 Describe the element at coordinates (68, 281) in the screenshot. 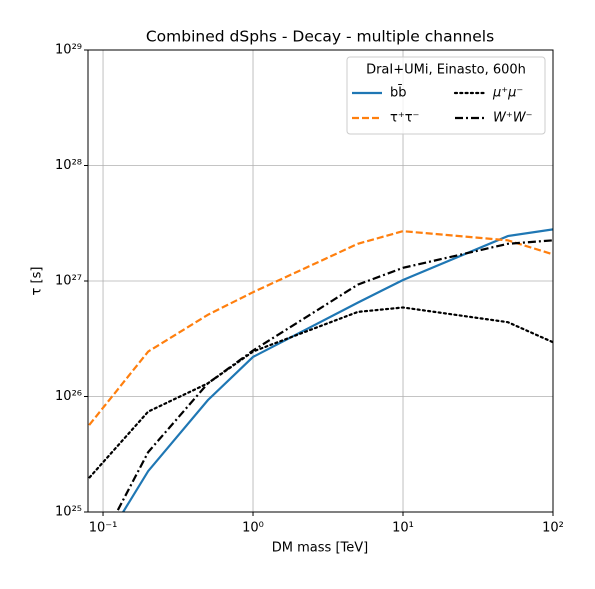

I see `y-tick-label: 10²⁷` at that location.